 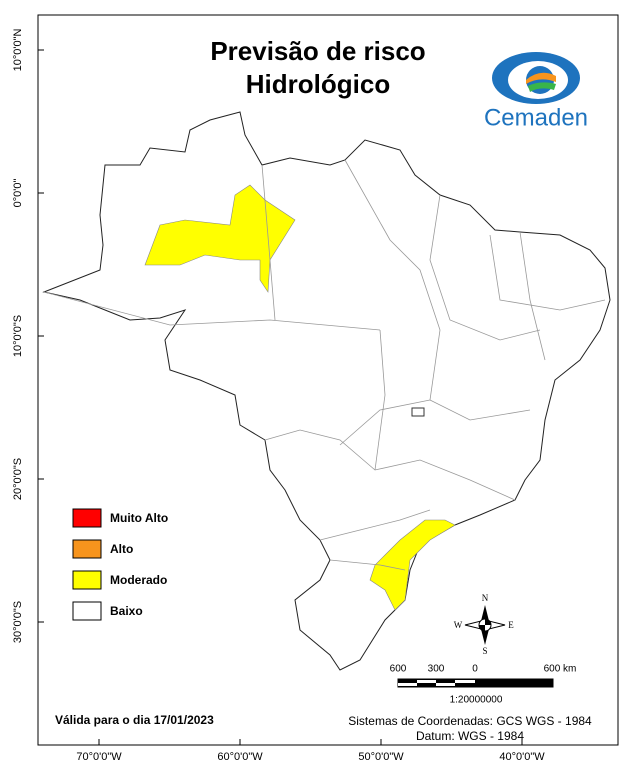 I want to click on coordinate-system: Sistemas de Coordenadas: GCS WGS - 1984, so click(x=470, y=721).